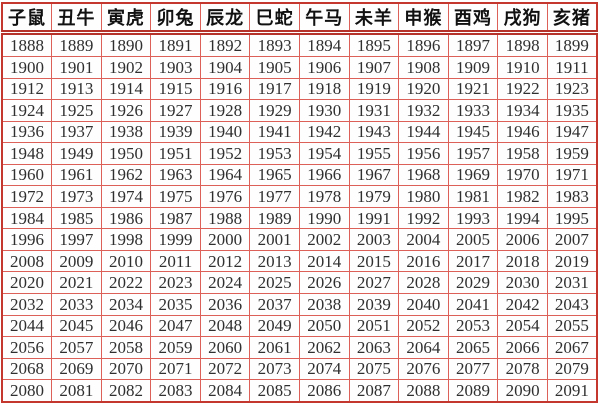  What do you see at coordinates (423, 175) in the screenshot?
I see `year-cell: 1968` at bounding box center [423, 175].